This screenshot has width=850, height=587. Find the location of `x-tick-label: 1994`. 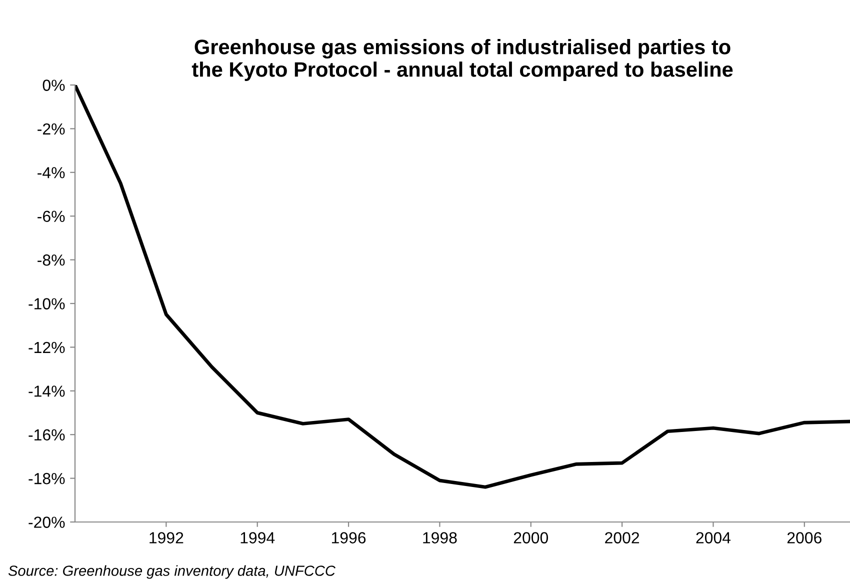

x-tick-label: 1994 is located at coordinates (257, 538).